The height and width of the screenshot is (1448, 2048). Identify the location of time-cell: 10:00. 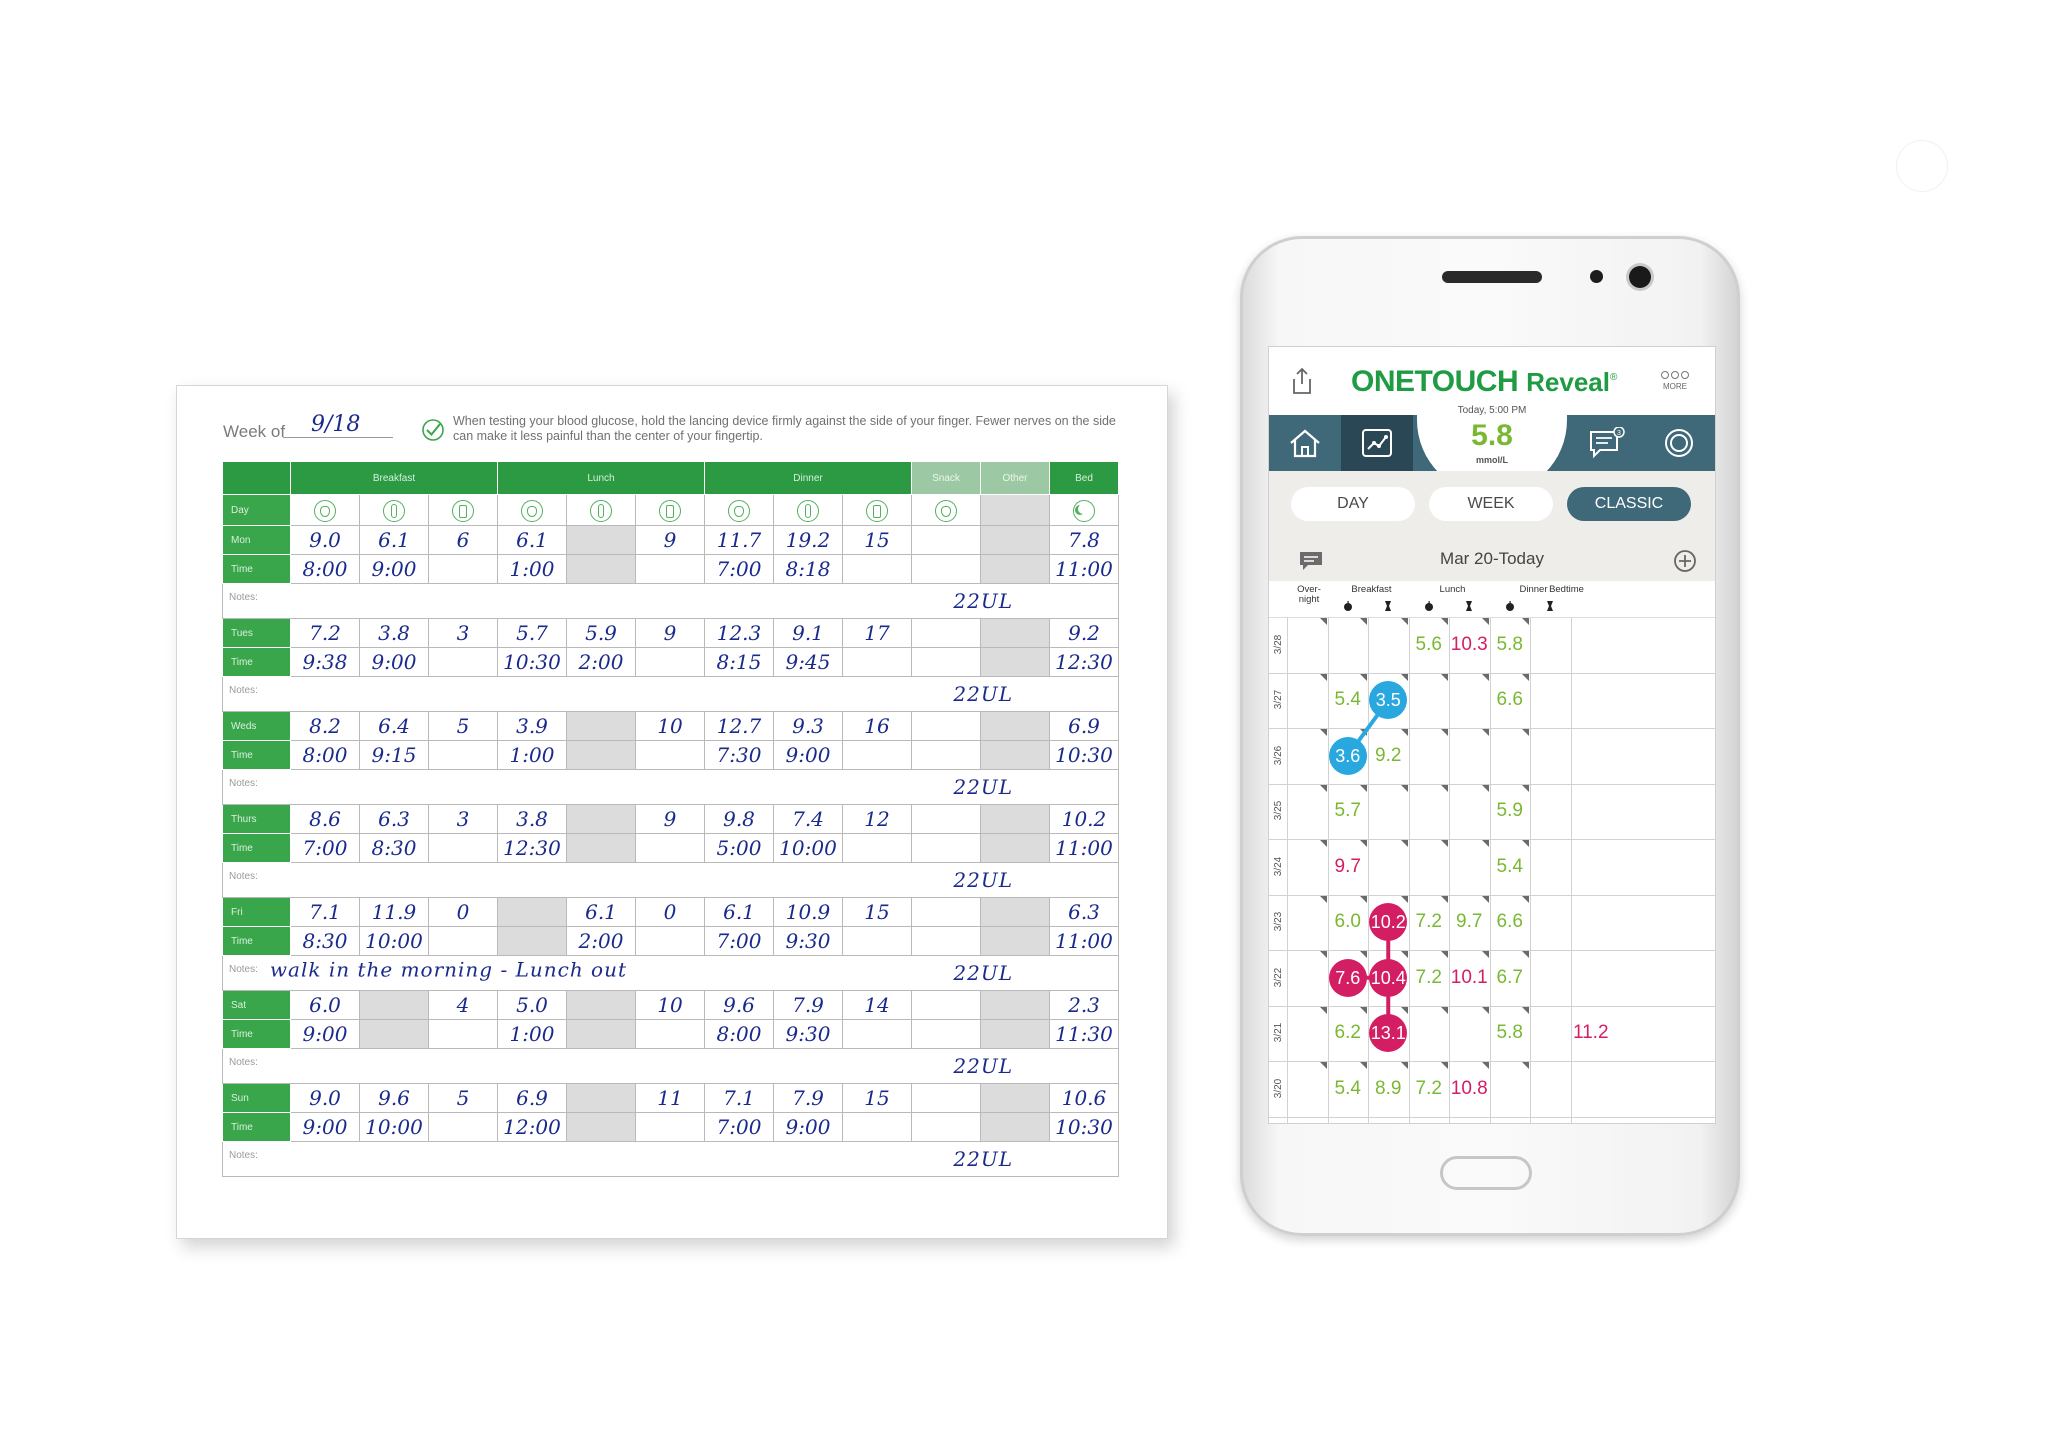
(394, 941).